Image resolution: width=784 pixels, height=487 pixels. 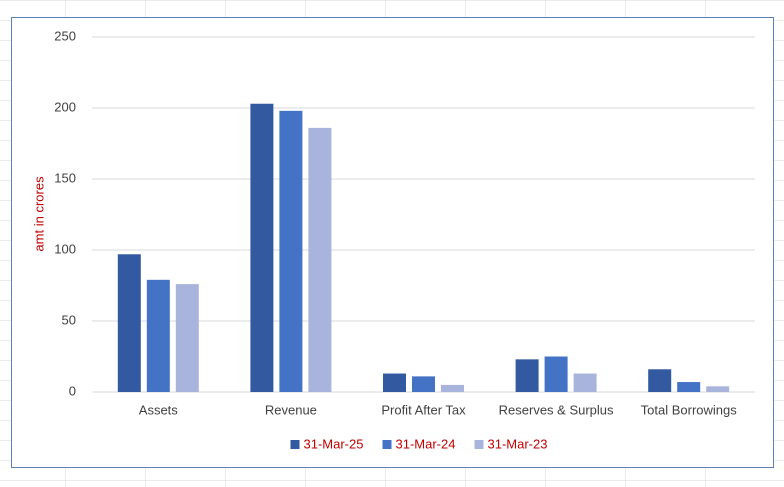 I want to click on x-tick-label: Reserves & Surplus, so click(x=556, y=409).